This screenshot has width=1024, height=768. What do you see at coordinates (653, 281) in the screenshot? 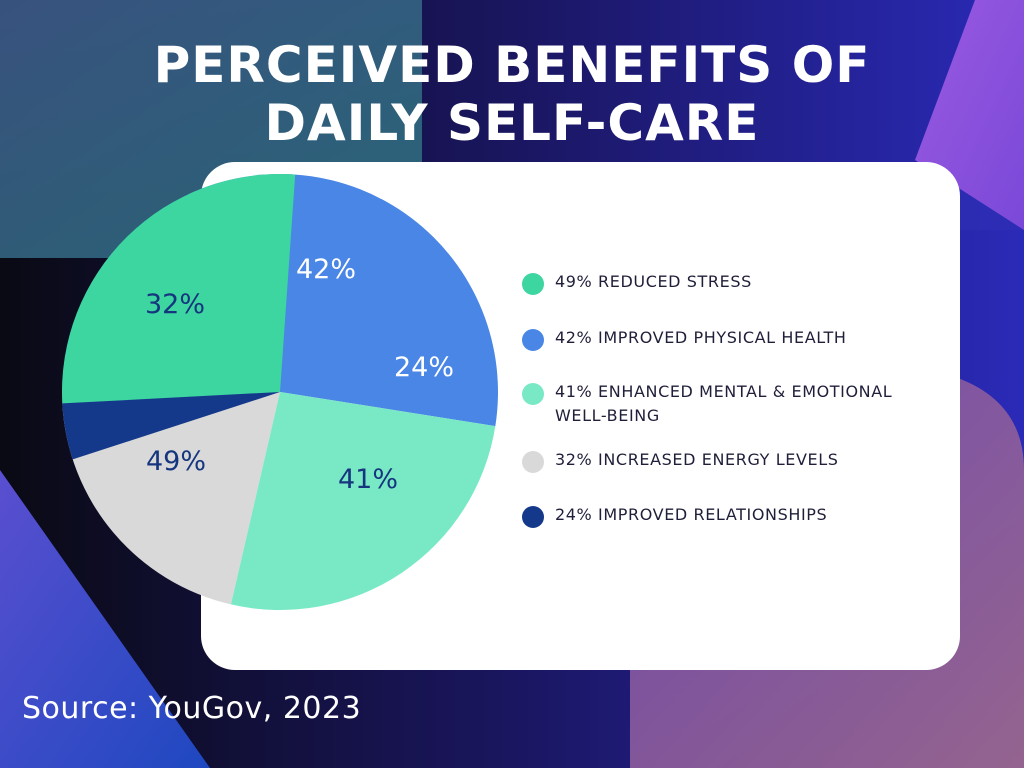
I see `legend-label: 49% REDUCED STRESS` at bounding box center [653, 281].